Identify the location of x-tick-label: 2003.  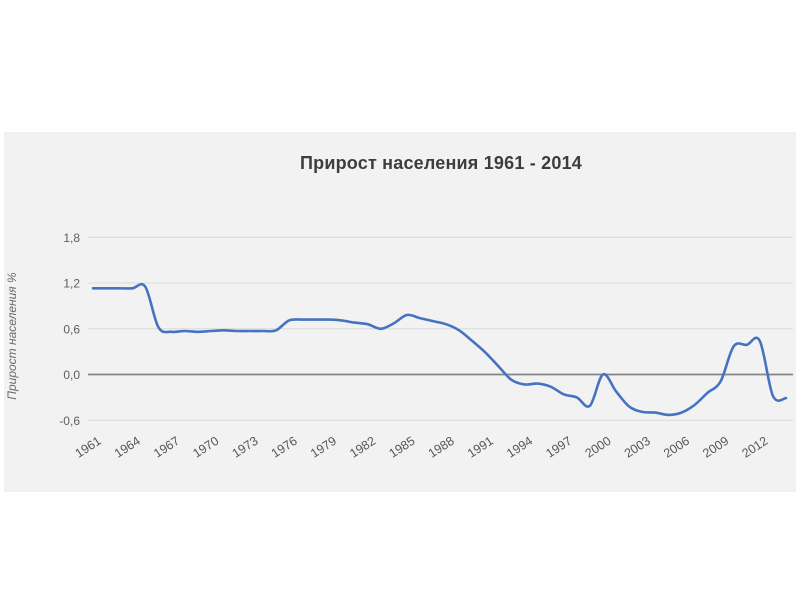
(637, 447).